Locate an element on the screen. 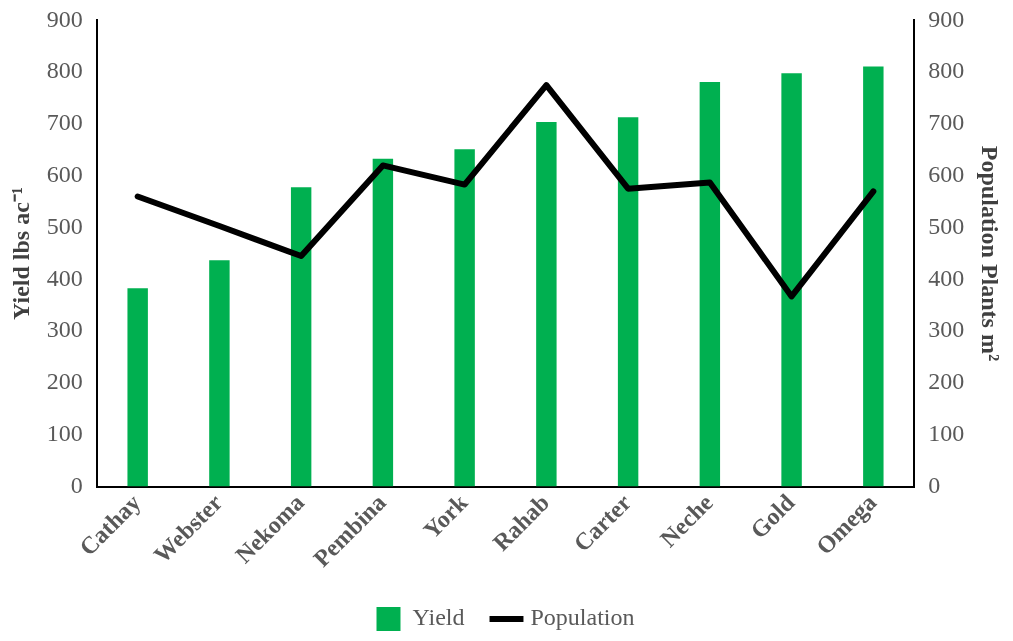 The height and width of the screenshot is (641, 1013). y-tick-label: 700 is located at coordinates (64, 122).